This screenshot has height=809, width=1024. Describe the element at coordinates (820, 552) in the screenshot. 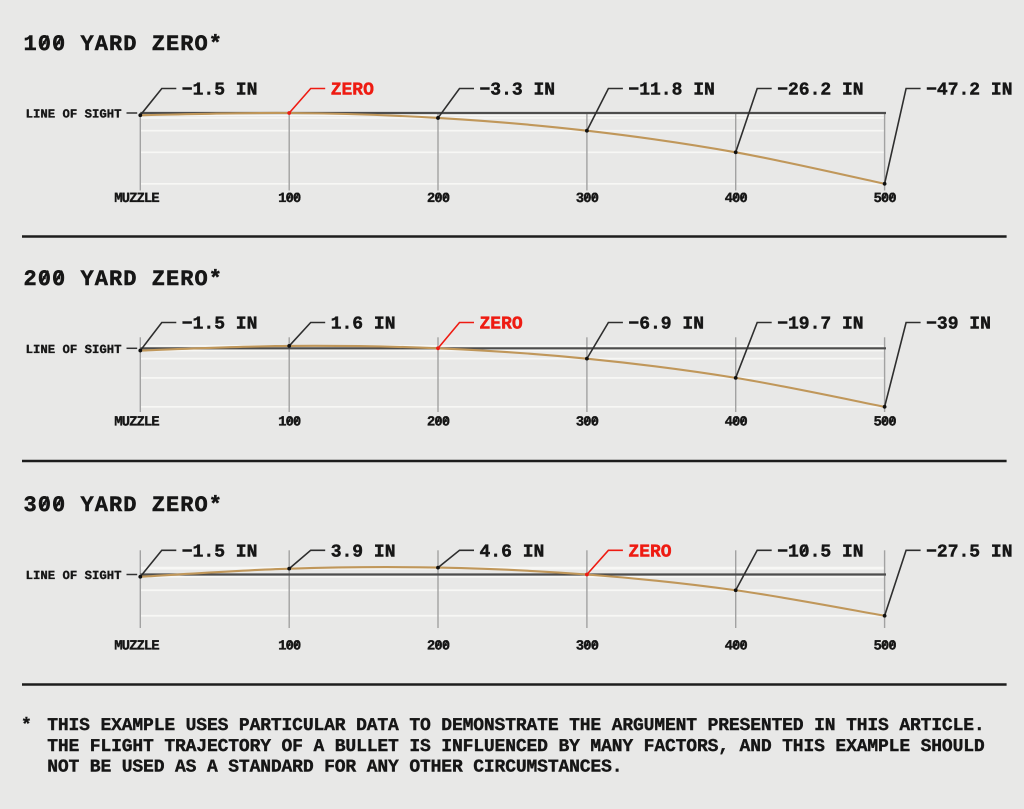

I see `svg-text: −10.5 IN` at that location.